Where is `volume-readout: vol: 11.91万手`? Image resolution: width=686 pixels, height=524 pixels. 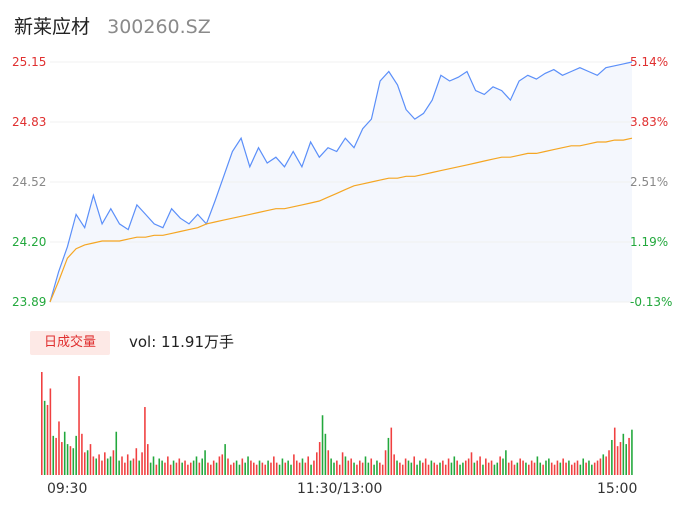
volume-readout: vol: 11.91万手 is located at coordinates (181, 342).